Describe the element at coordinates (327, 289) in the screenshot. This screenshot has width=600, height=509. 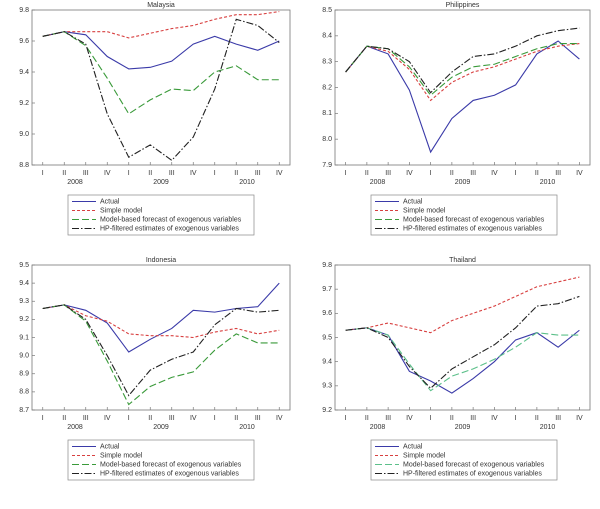
I see `y-tick-label: 9.7` at that location.